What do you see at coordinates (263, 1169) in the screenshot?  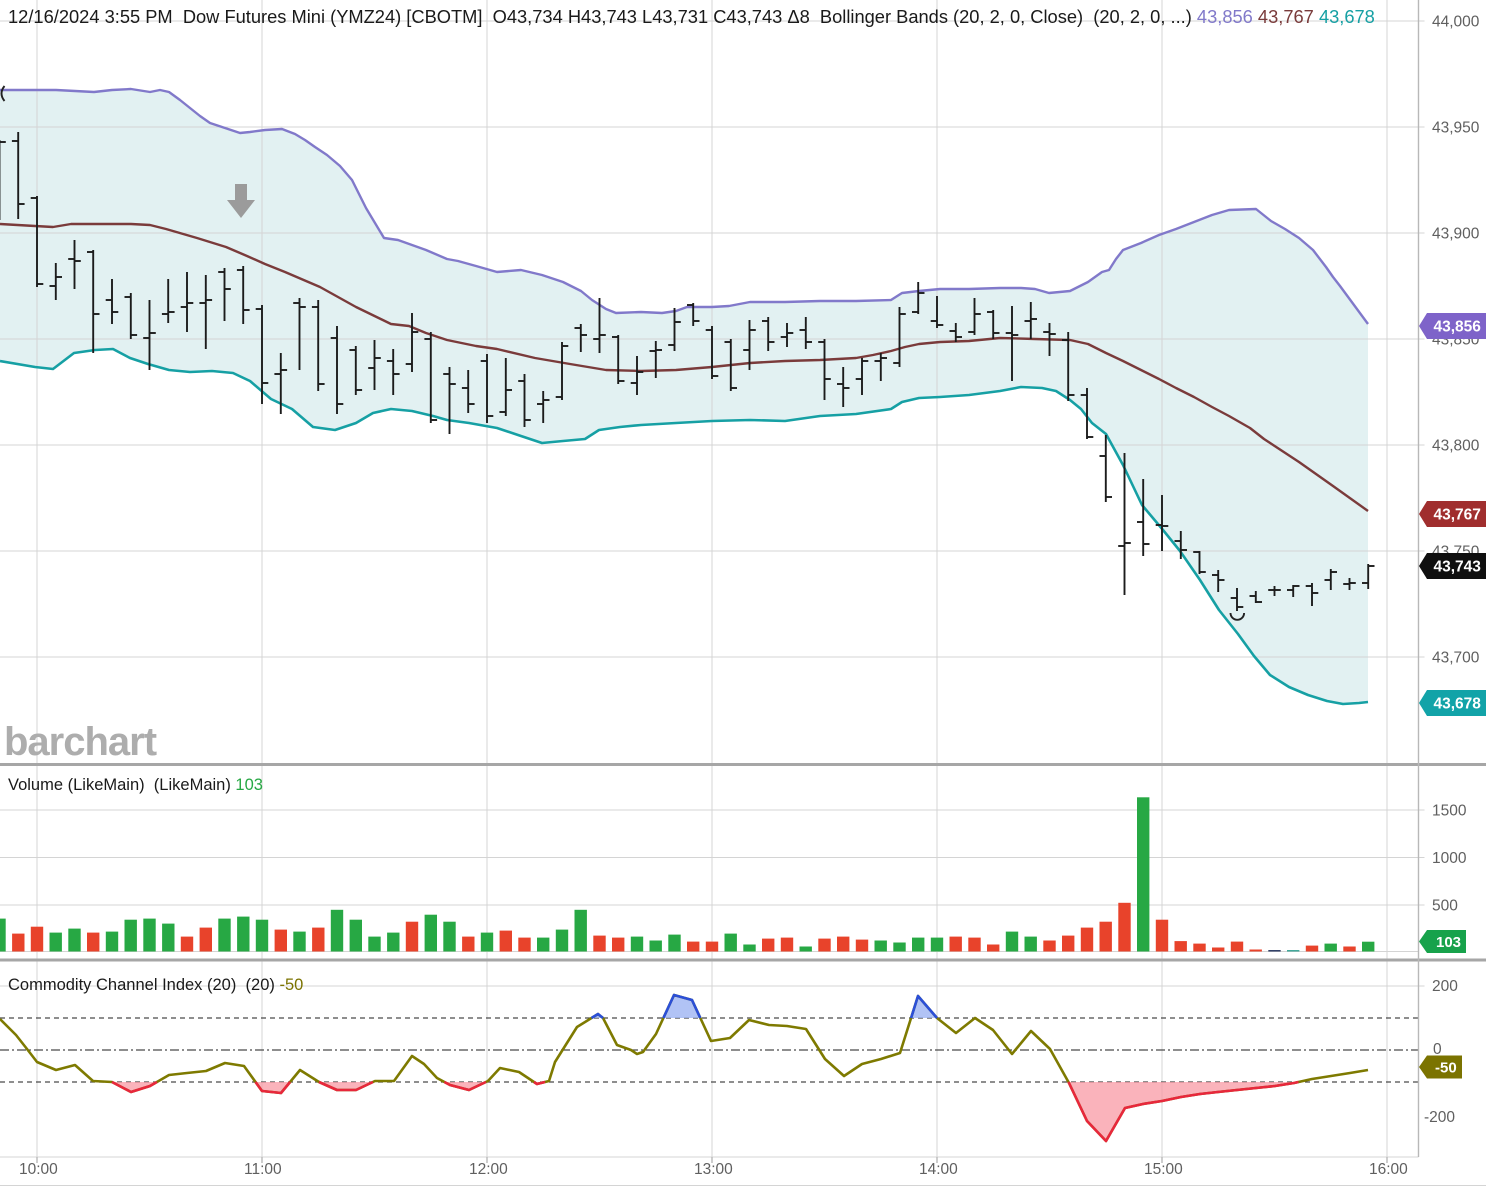 I see `svg-text: 11:00` at bounding box center [263, 1169].